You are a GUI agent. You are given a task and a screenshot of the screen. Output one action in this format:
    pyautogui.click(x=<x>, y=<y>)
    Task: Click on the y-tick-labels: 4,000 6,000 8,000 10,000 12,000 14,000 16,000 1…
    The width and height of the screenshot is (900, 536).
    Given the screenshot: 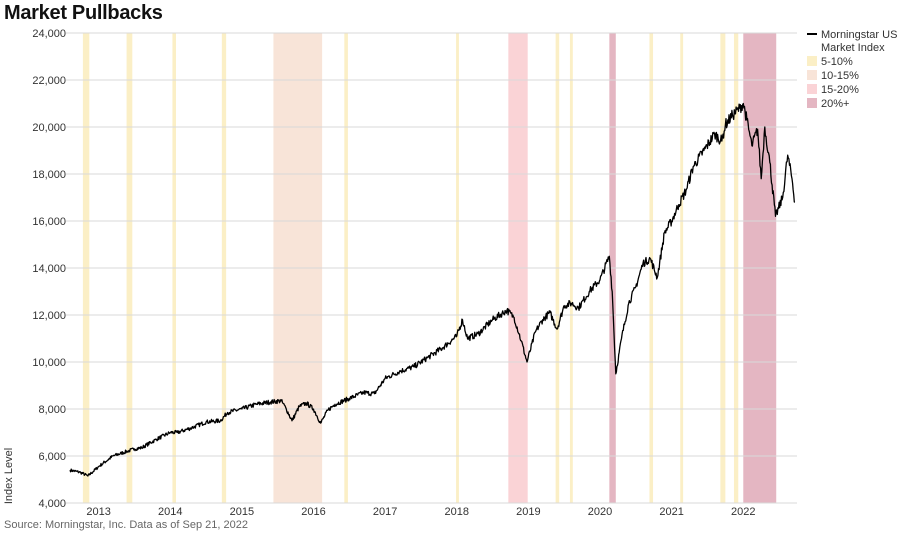 What is the action you would take?
    pyautogui.click(x=49, y=269)
    